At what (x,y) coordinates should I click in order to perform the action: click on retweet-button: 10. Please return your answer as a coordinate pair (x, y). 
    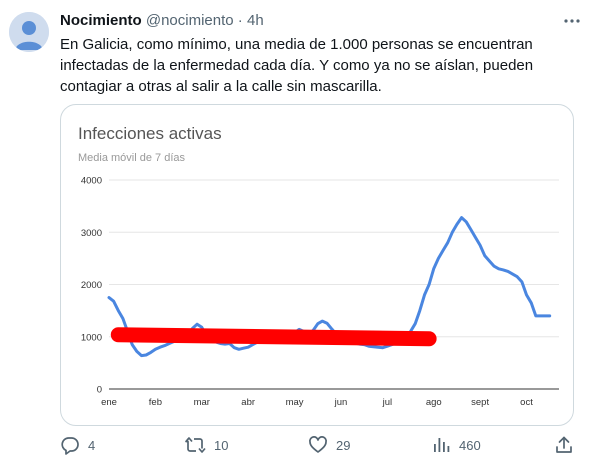
    Looking at the image, I should click on (206, 445).